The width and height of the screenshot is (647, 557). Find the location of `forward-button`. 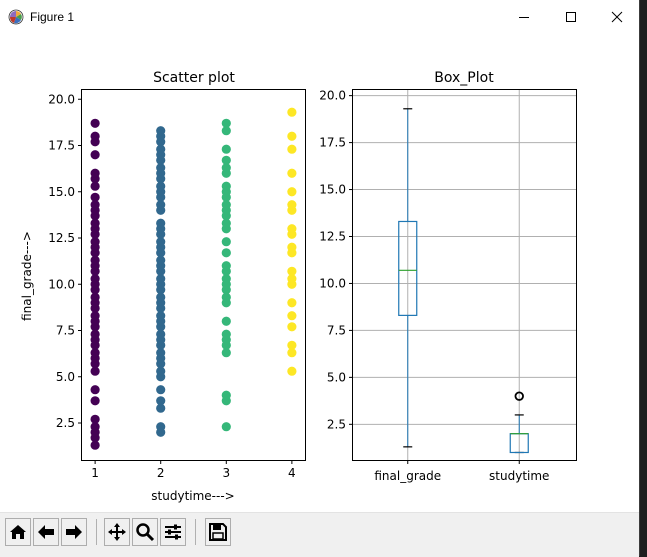

forward-button is located at coordinates (74, 532).